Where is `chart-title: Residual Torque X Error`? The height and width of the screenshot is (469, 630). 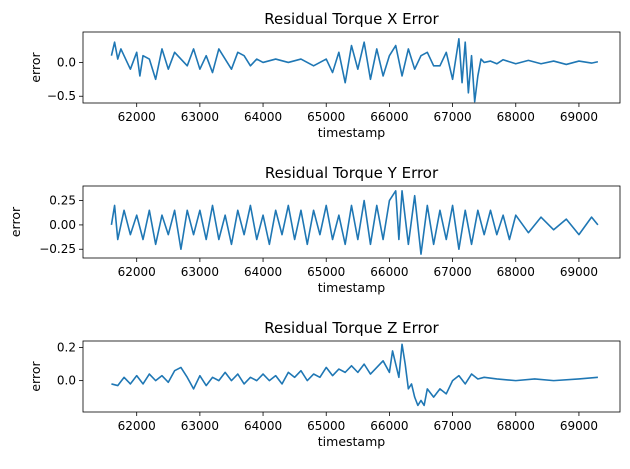
chart-title: Residual Torque X Error is located at coordinates (351, 19).